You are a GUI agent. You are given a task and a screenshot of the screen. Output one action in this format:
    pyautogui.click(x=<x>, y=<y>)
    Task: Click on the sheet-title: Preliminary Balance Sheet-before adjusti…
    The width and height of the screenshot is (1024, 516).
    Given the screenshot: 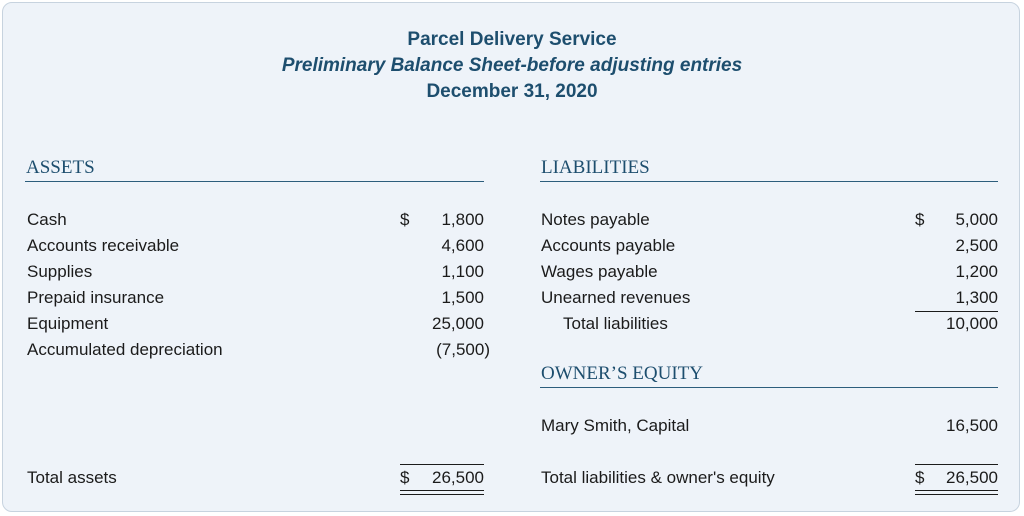 What is the action you would take?
    pyautogui.click(x=512, y=65)
    